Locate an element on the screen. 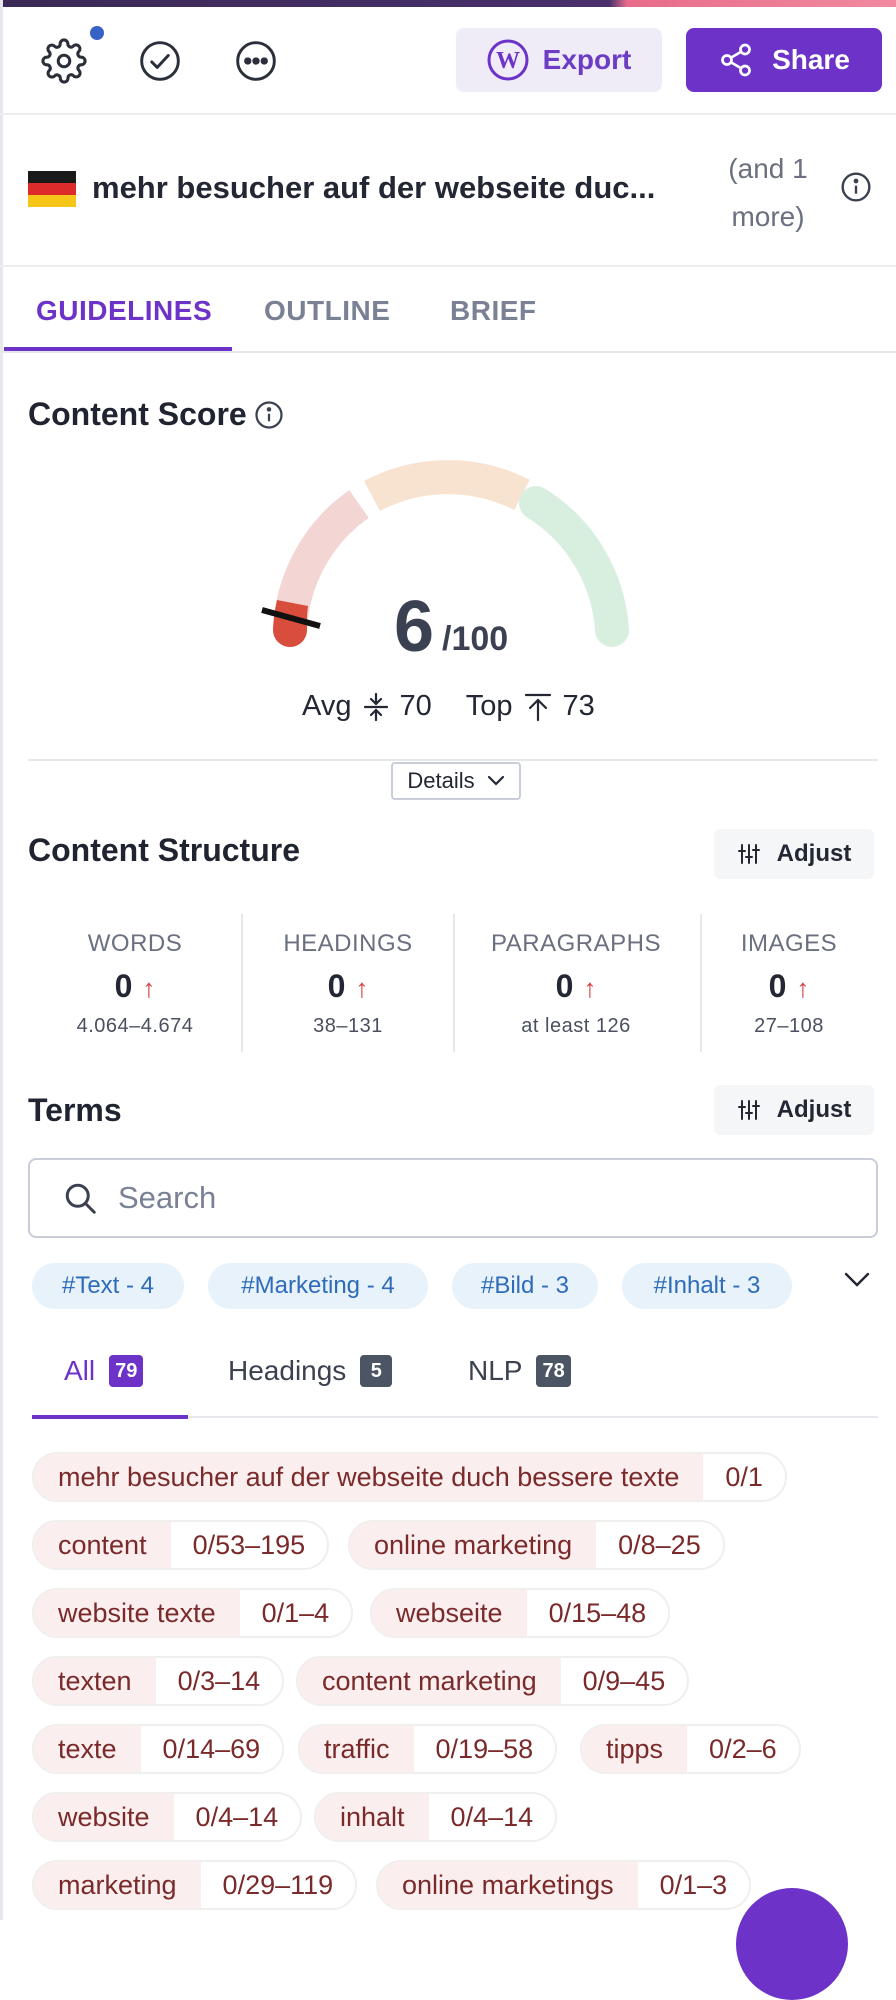  term-chip: website 0/4–14 is located at coordinates (167, 1817).